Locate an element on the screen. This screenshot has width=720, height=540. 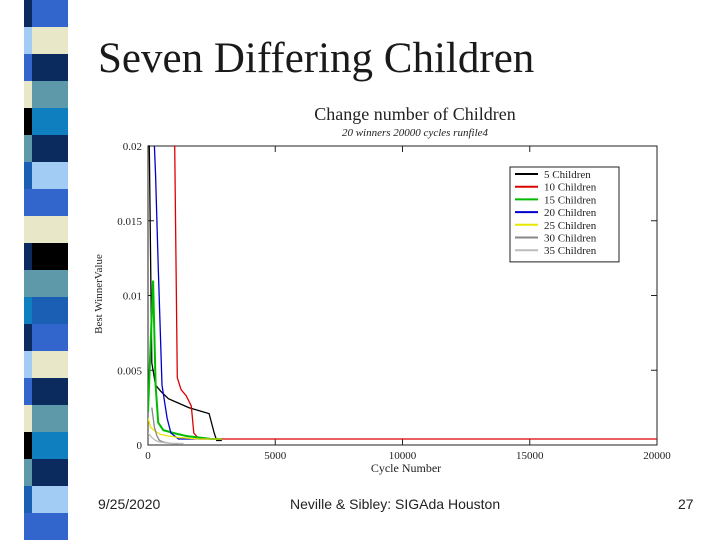
slide-title: Seven Differing Children is located at coordinates (316, 58).